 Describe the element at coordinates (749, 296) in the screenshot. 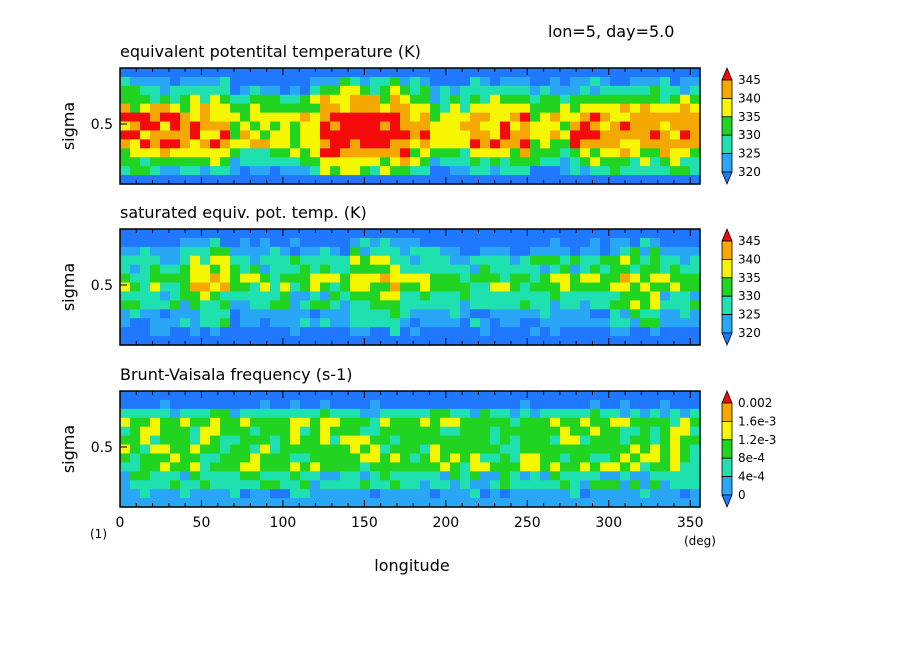

I see `legend-level-label: 330` at that location.